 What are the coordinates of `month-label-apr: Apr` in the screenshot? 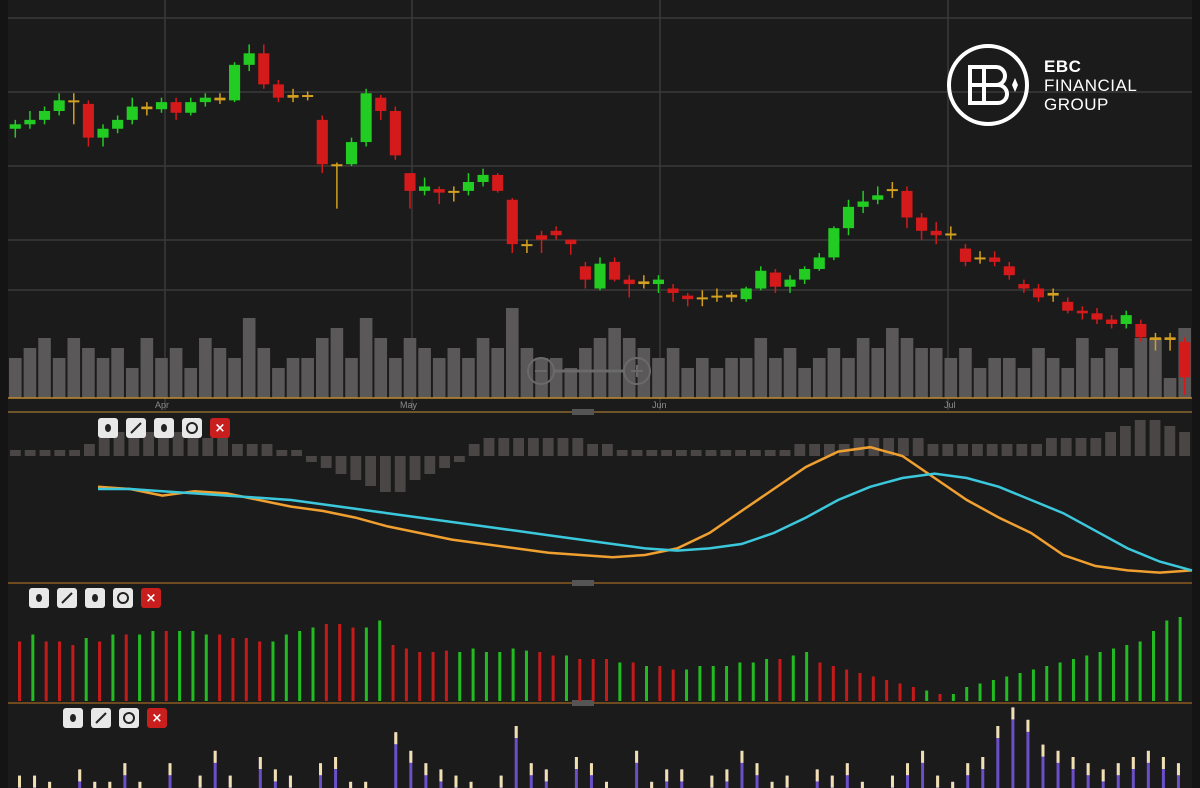 It's located at (162, 405).